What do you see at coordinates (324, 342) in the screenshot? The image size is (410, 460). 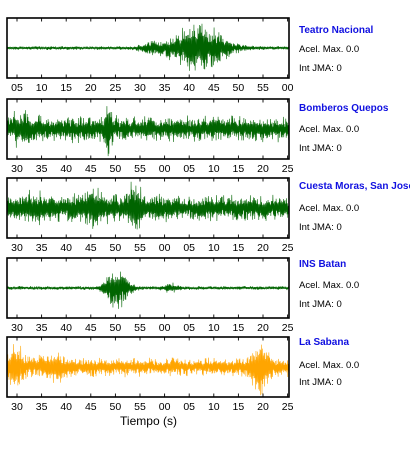 I see `station-name-4: La Sabana` at bounding box center [324, 342].